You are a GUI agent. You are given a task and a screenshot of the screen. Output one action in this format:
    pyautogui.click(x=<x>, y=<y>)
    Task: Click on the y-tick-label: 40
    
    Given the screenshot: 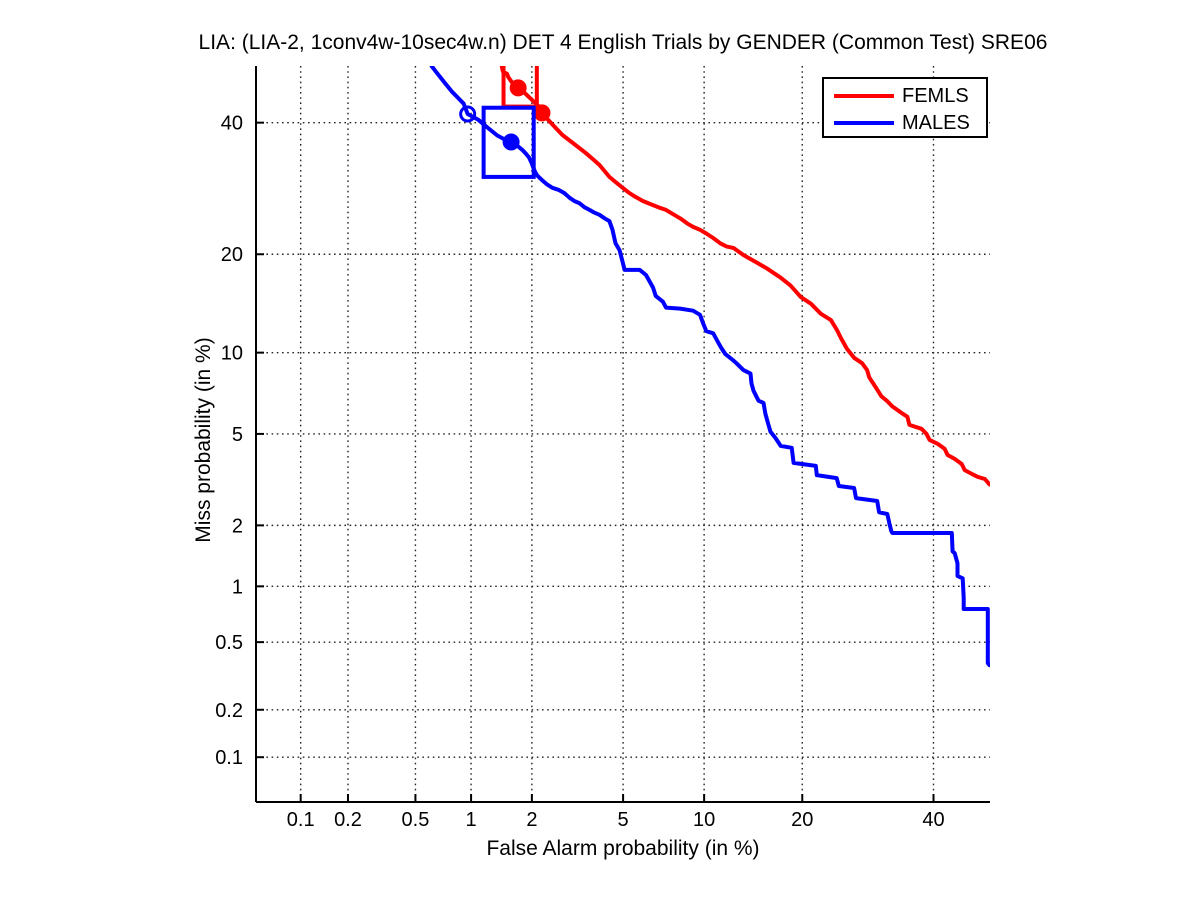 What is the action you would take?
    pyautogui.click(x=232, y=124)
    